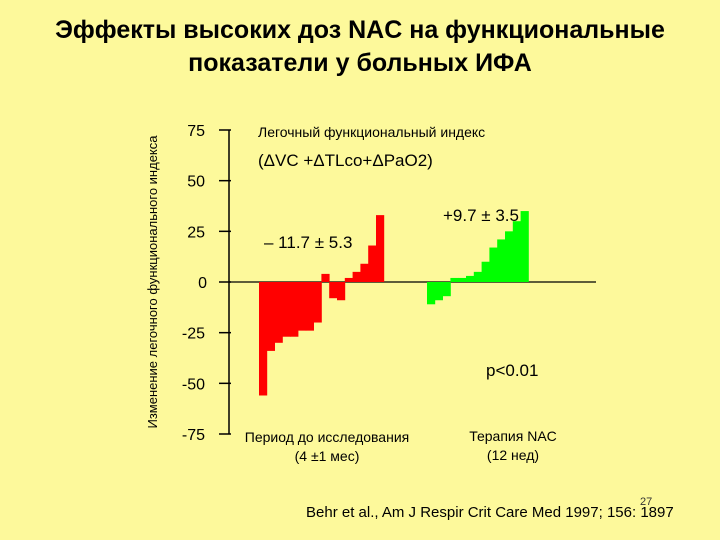  Describe the element at coordinates (193, 334) in the screenshot. I see `y-tick-label: -25` at that location.